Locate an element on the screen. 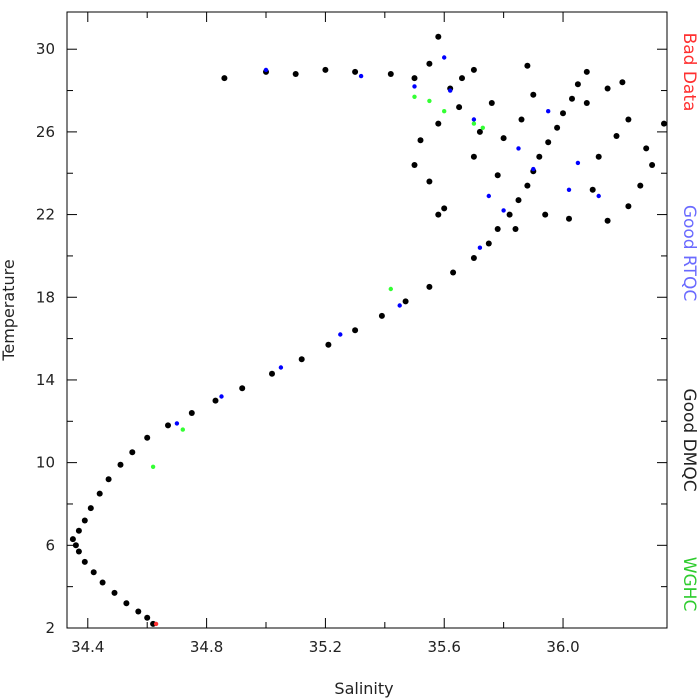  y-axis-title: Temperature is located at coordinates (9, 310).